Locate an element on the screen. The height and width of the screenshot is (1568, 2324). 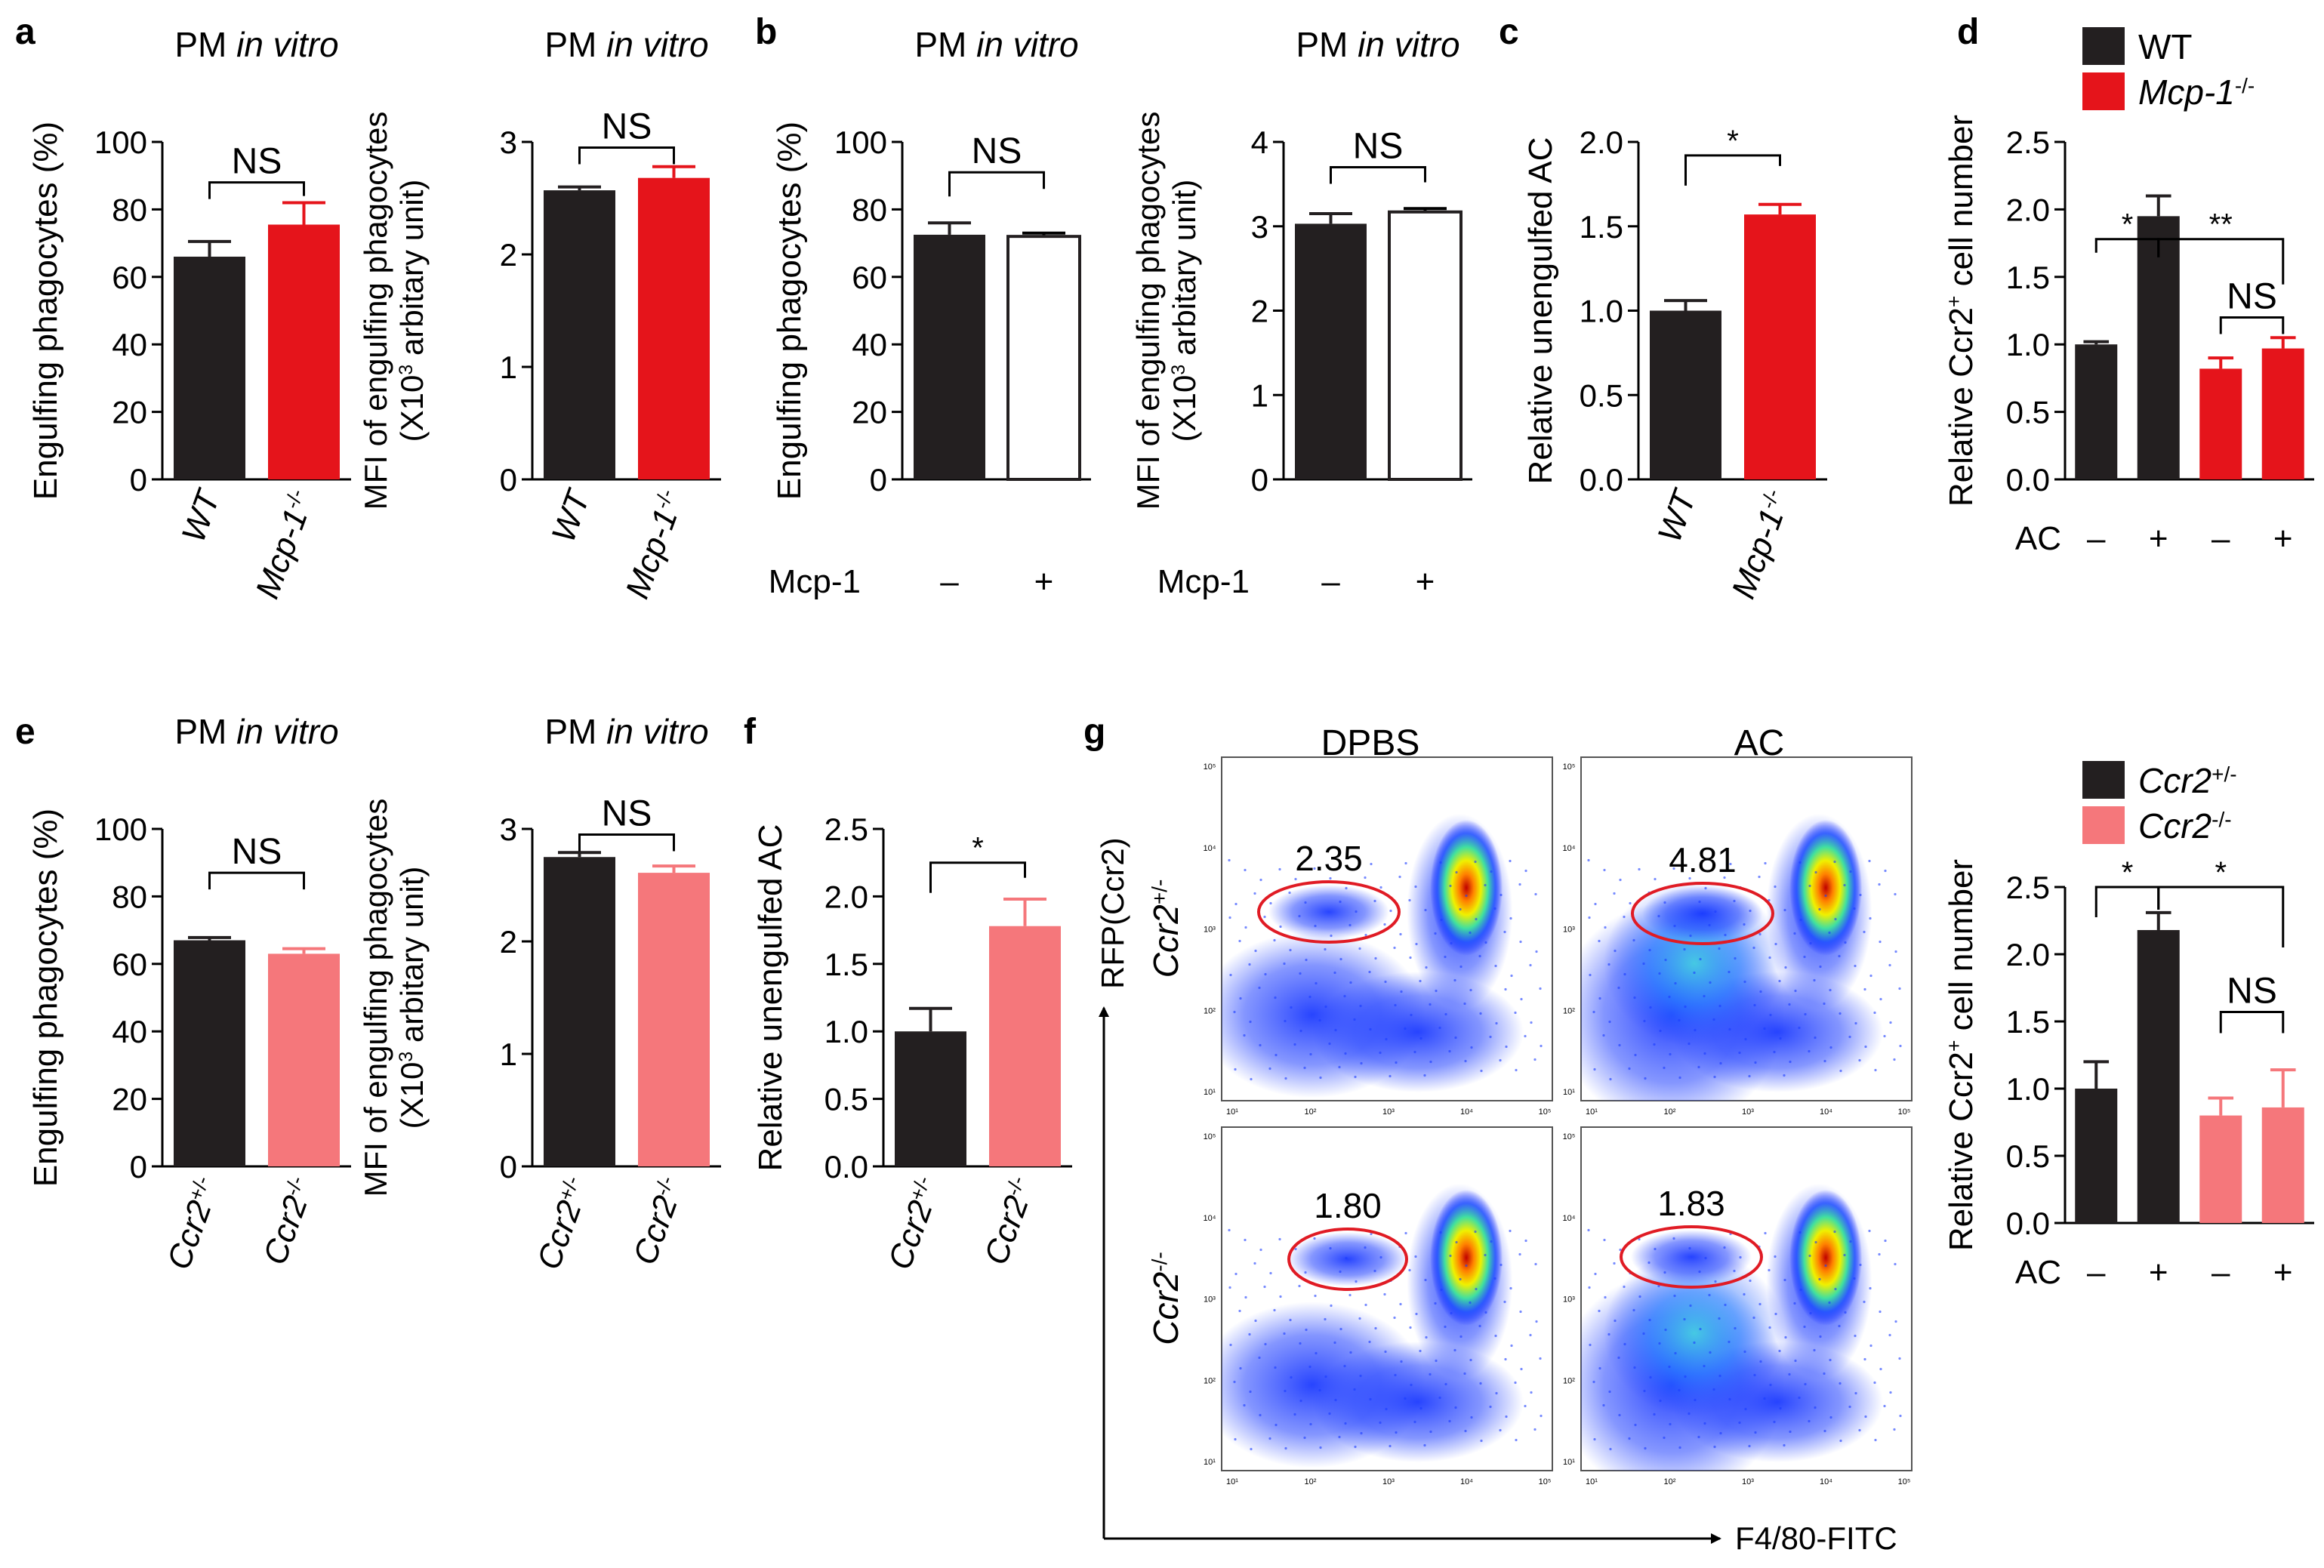
x-tick-label: Mcp-1-/- is located at coordinates (655, 545).